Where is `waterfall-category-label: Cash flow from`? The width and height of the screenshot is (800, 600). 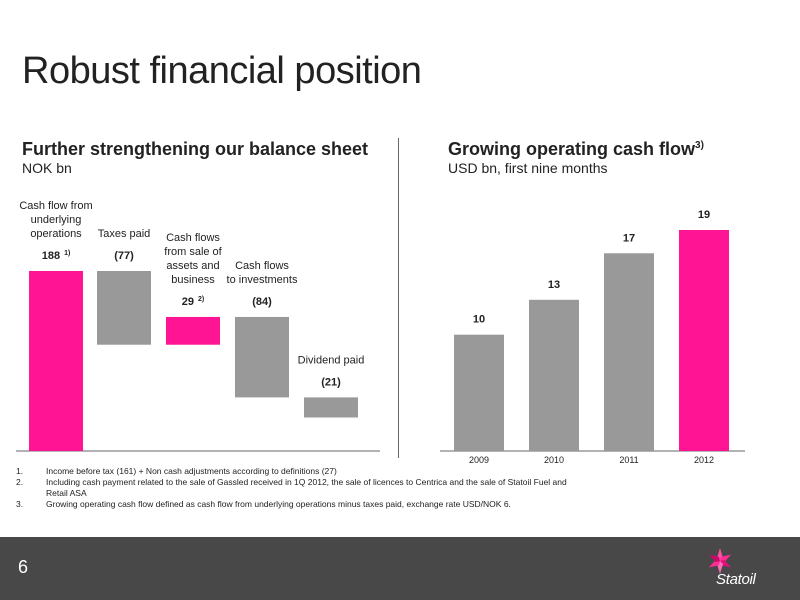
waterfall-category-label: Cash flow from is located at coordinates (55, 206).